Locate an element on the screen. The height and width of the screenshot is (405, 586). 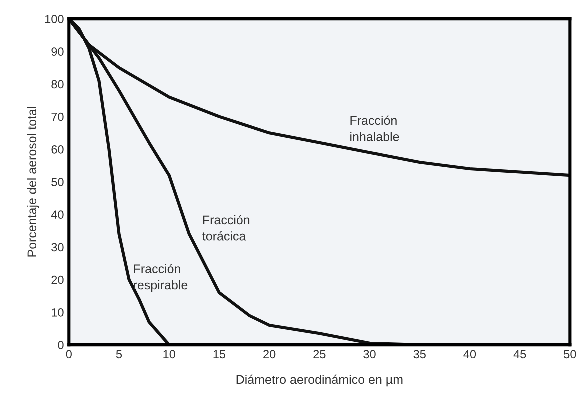
series-label: Fracción respirable is located at coordinates (161, 278).